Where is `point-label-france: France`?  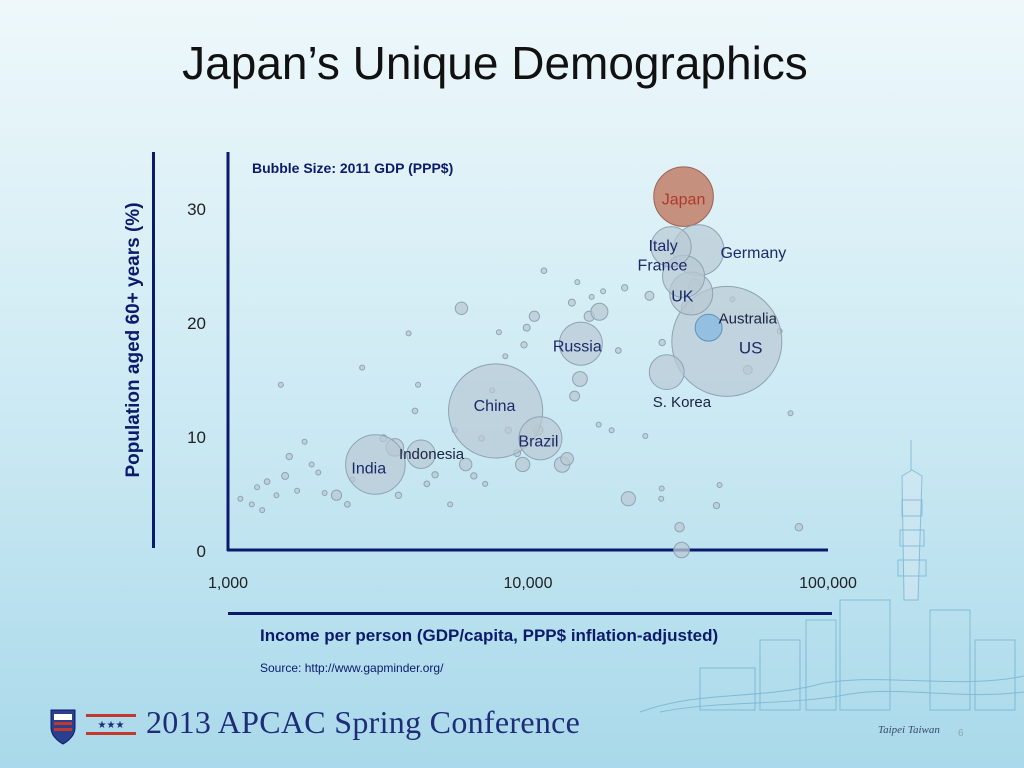 point-label-france: France is located at coordinates (663, 265).